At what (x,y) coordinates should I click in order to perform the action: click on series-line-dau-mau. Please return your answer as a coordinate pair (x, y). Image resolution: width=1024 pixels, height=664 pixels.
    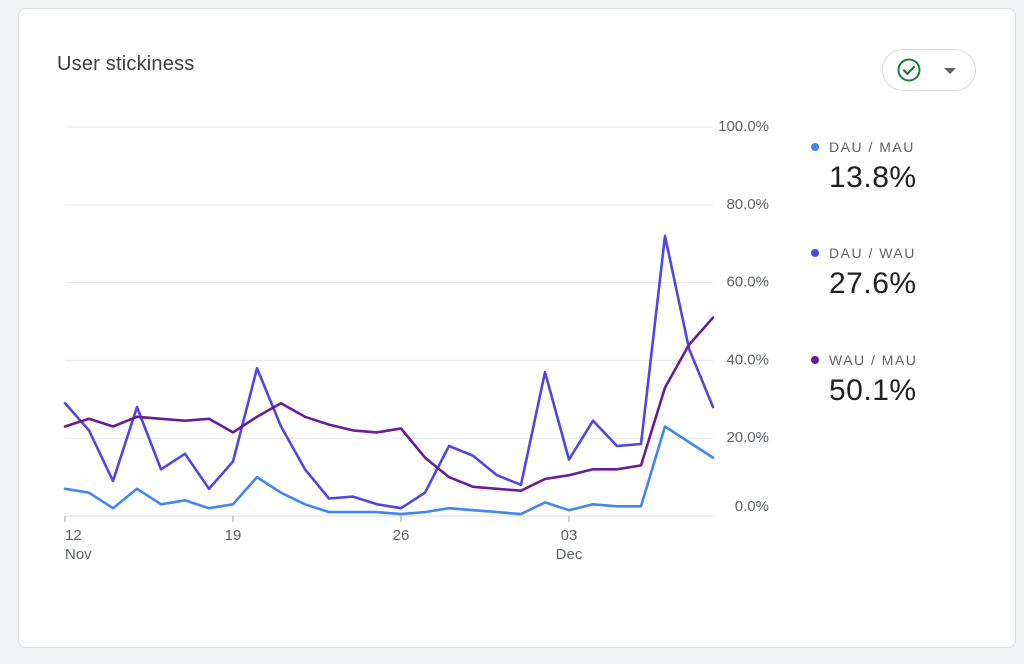
    Looking at the image, I should click on (389, 470).